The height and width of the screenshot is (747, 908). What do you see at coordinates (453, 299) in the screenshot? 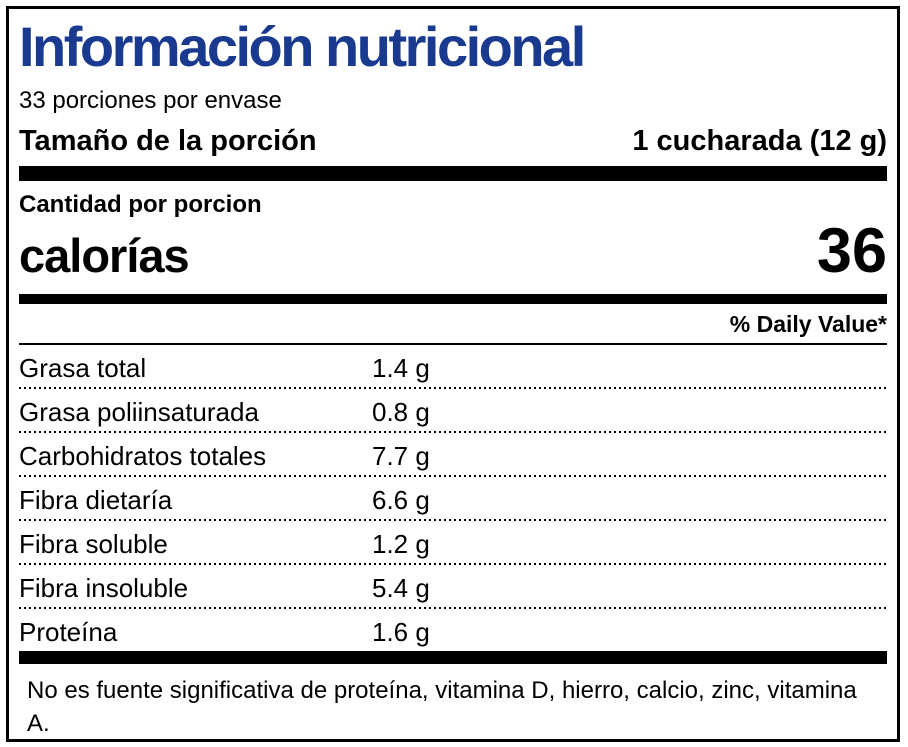
I see `divider-medium` at bounding box center [453, 299].